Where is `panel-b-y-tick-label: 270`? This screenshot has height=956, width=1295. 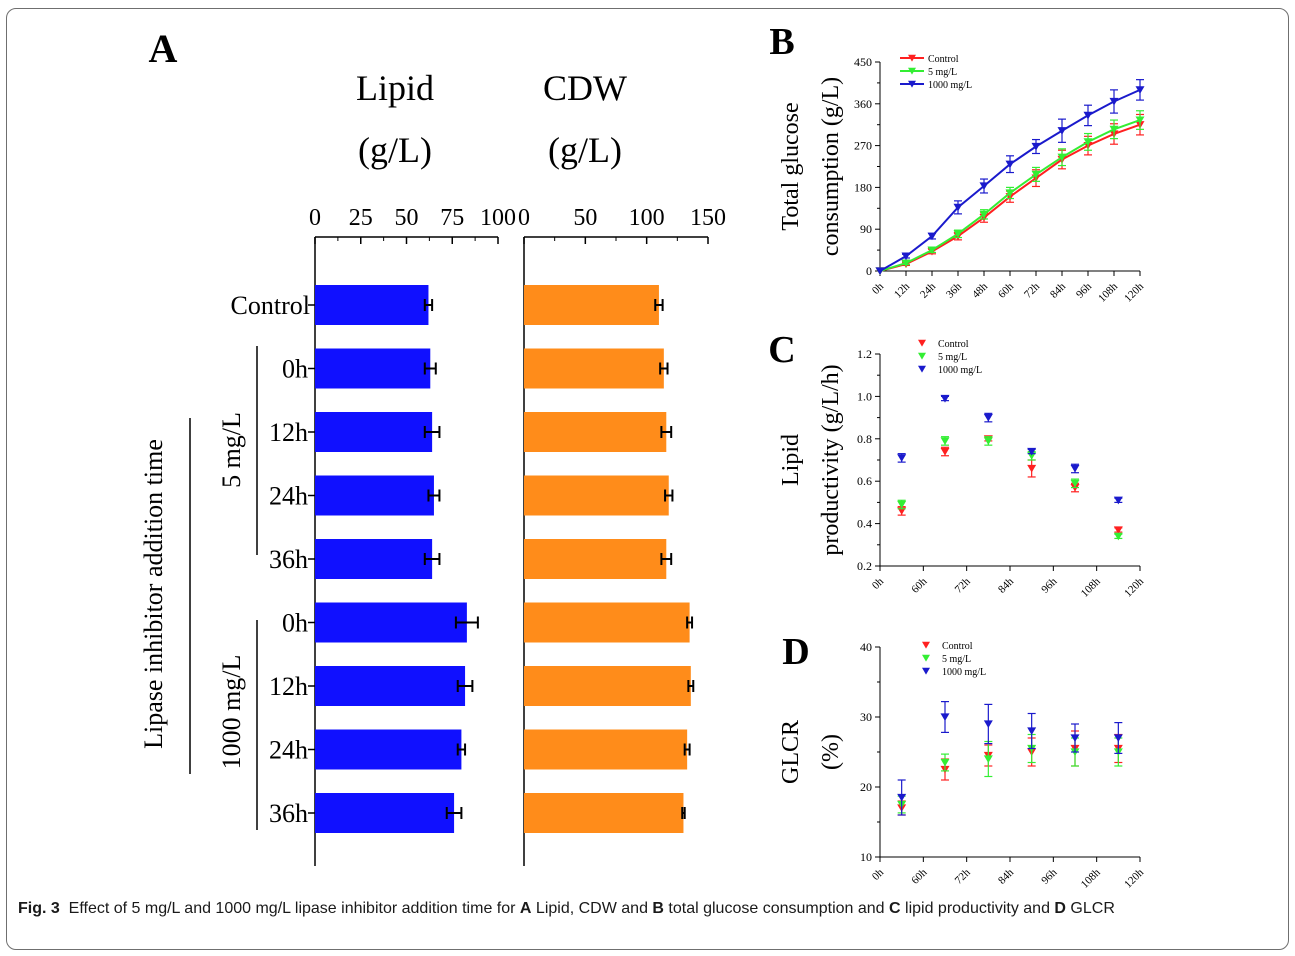 panel-b-y-tick-label: 270 is located at coordinates (863, 146).